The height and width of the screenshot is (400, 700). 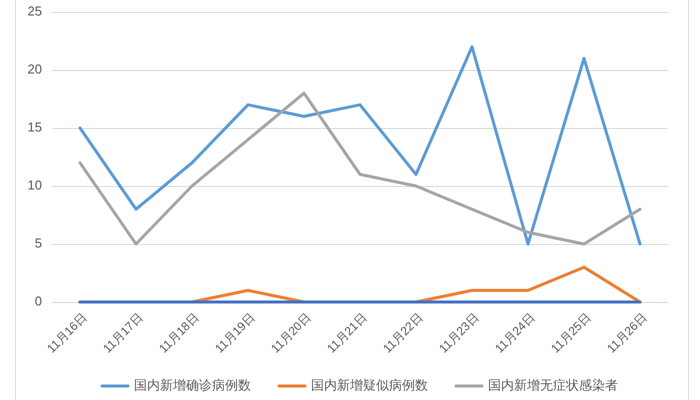 What do you see at coordinates (35, 68) in the screenshot?
I see `y-tick-label: 20` at bounding box center [35, 68].